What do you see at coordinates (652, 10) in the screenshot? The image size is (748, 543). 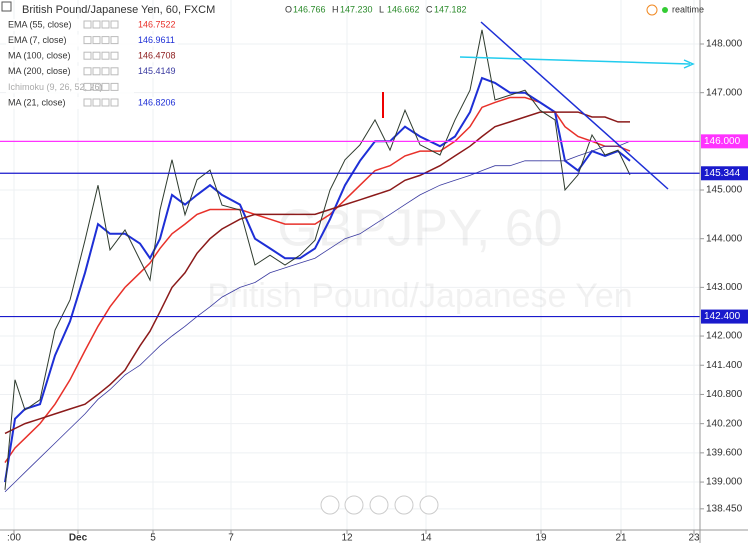 I see `status-icon` at bounding box center [652, 10].